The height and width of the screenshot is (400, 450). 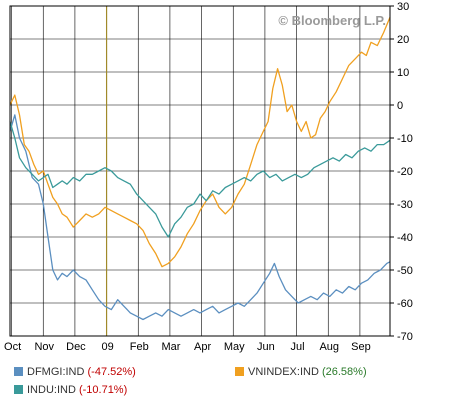 I want to click on y-tick-label: -10, so click(x=405, y=139).